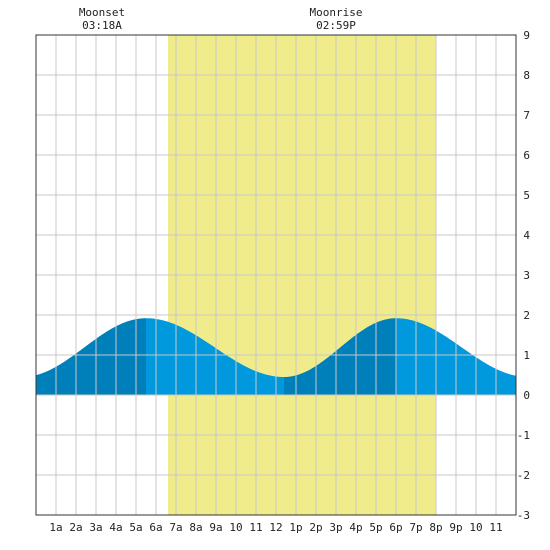 The image size is (550, 550). What do you see at coordinates (135, 527) in the screenshot?
I see `x-tick-label: 5a` at bounding box center [135, 527].